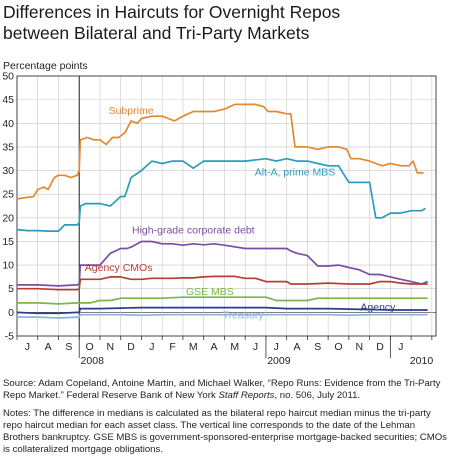 The height and width of the screenshot is (476, 450). What do you see at coordinates (378, 307) in the screenshot?
I see `series-label-agency: Agency` at bounding box center [378, 307].